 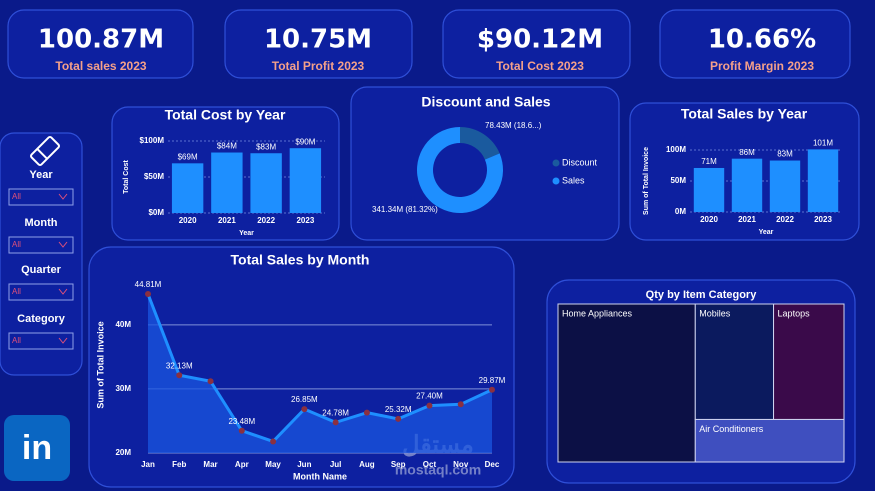 I want to click on y-tick-label: 30M, so click(x=123, y=388).